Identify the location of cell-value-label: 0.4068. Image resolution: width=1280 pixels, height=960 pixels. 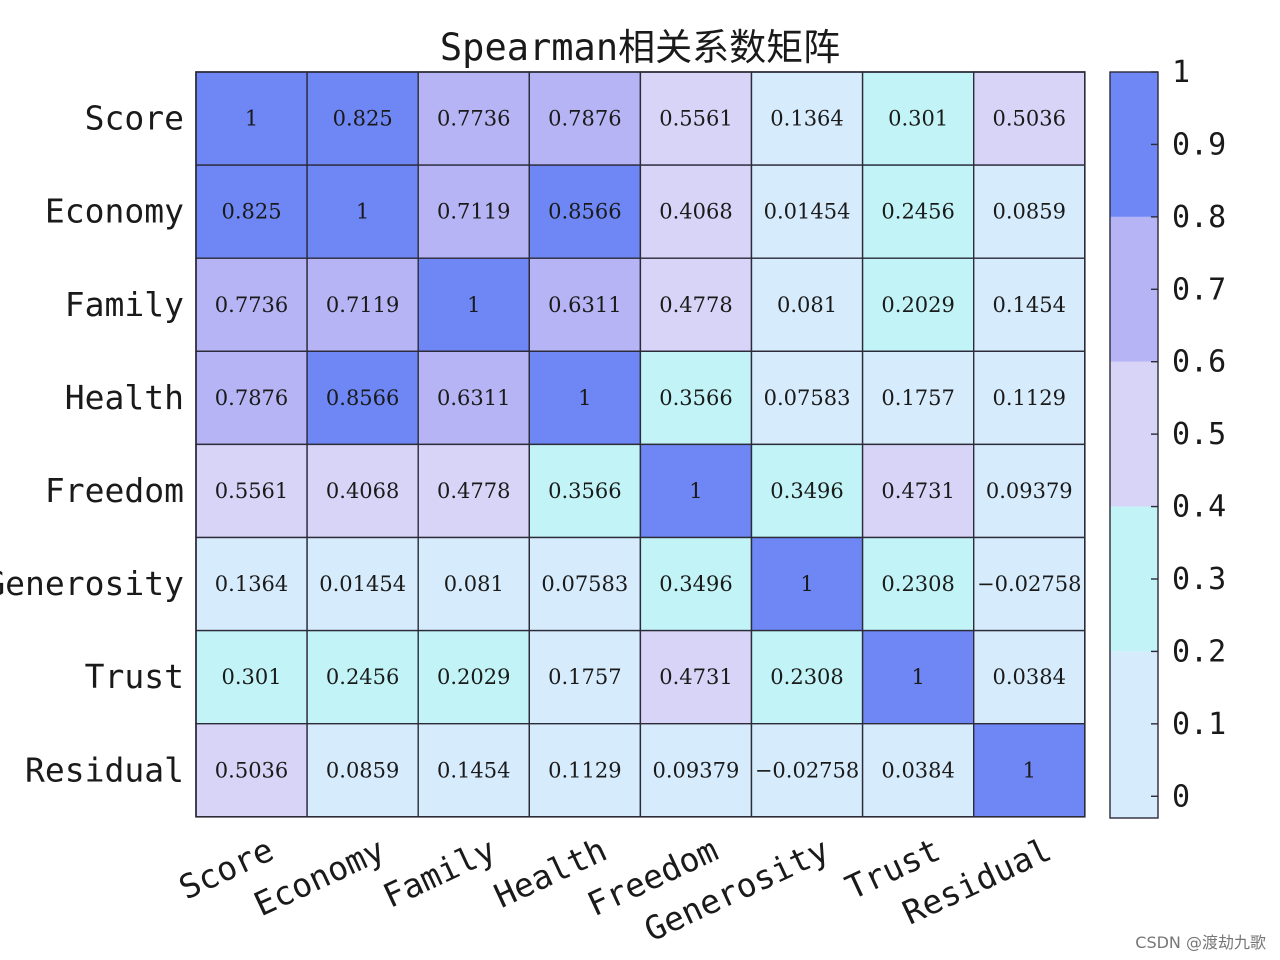
(362, 491).